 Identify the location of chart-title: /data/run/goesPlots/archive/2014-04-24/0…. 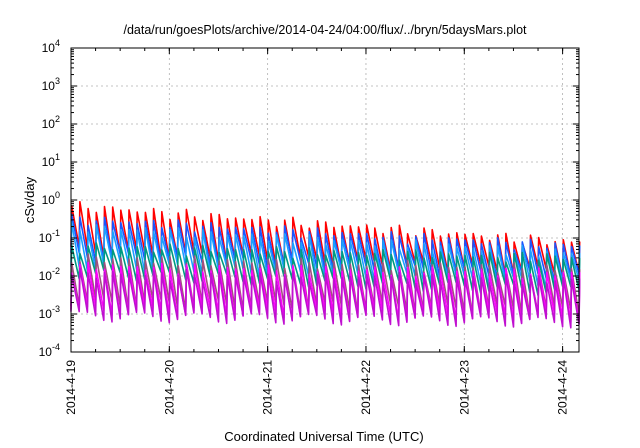
(325, 30).